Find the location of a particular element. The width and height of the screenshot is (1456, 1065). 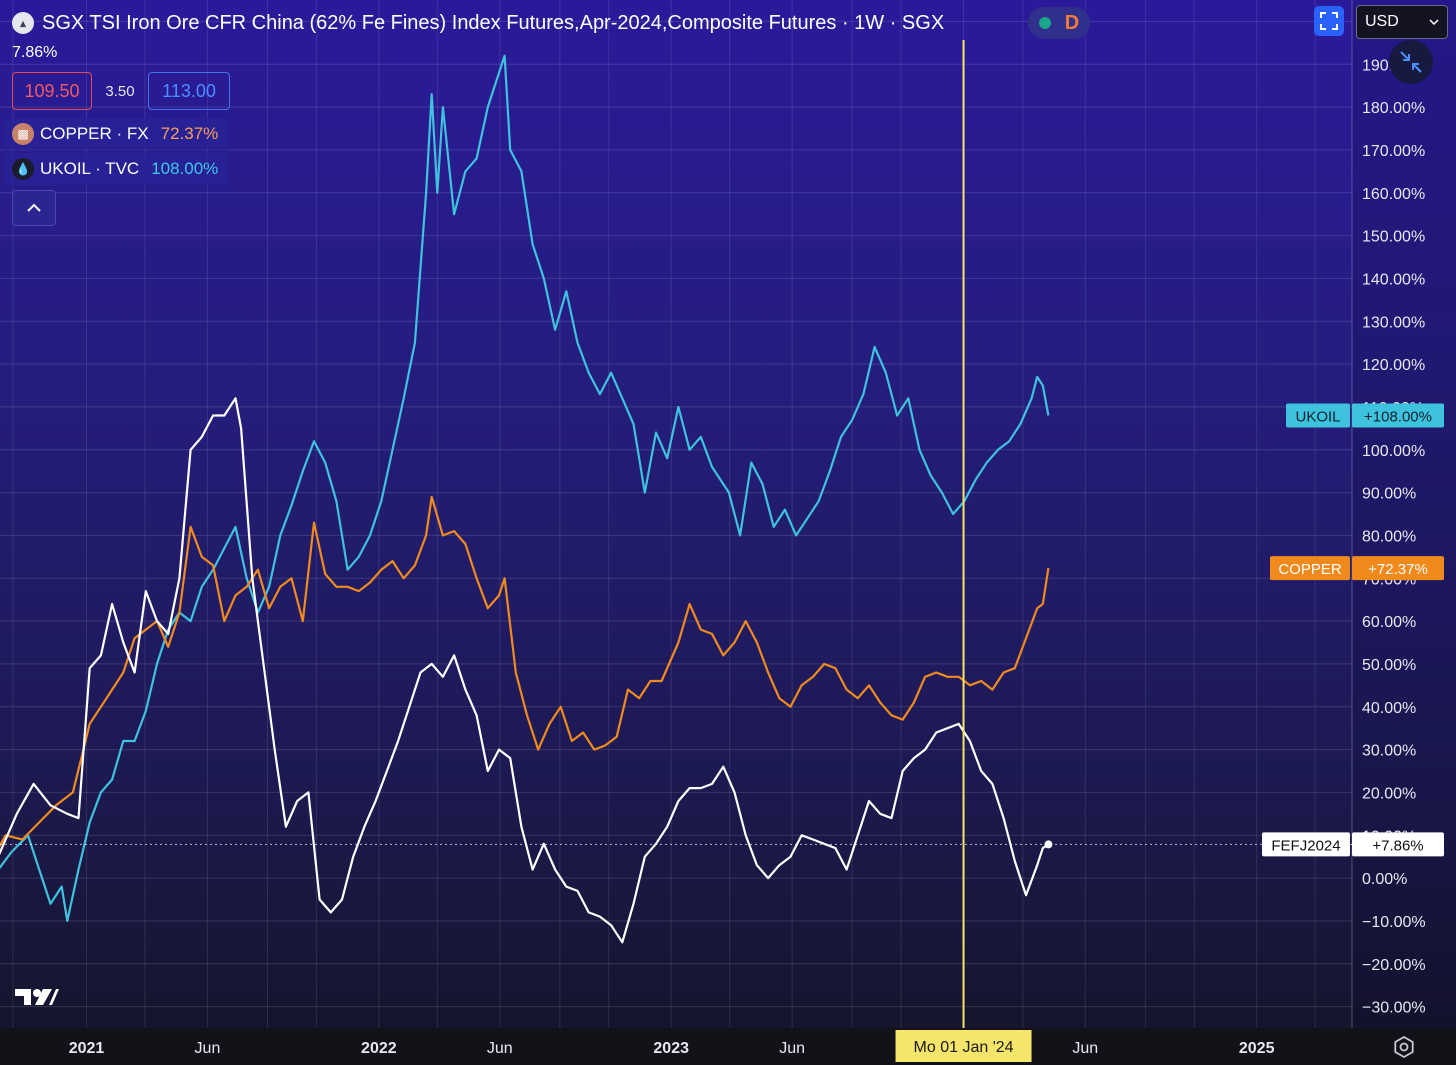

y-axis-panel is located at coordinates (1404, 514).